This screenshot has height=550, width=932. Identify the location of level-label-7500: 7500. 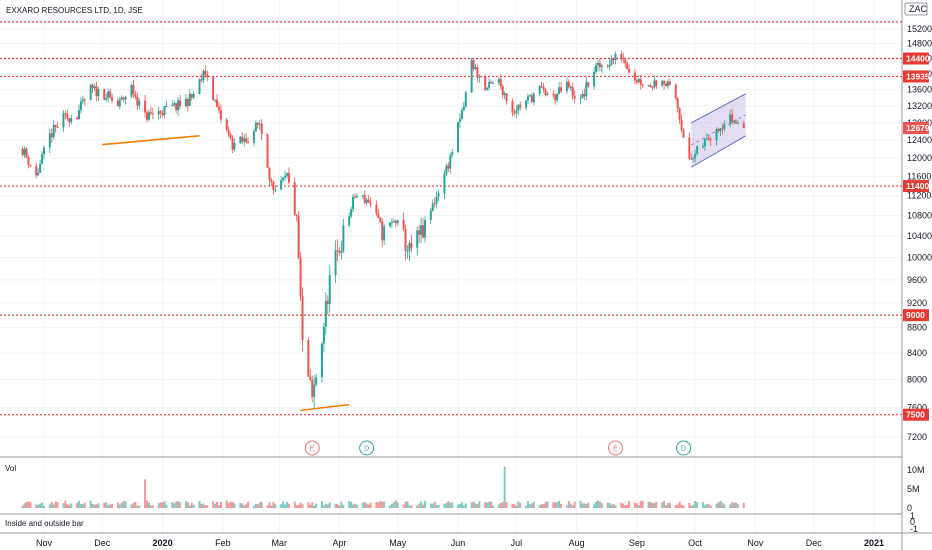
(915, 415).